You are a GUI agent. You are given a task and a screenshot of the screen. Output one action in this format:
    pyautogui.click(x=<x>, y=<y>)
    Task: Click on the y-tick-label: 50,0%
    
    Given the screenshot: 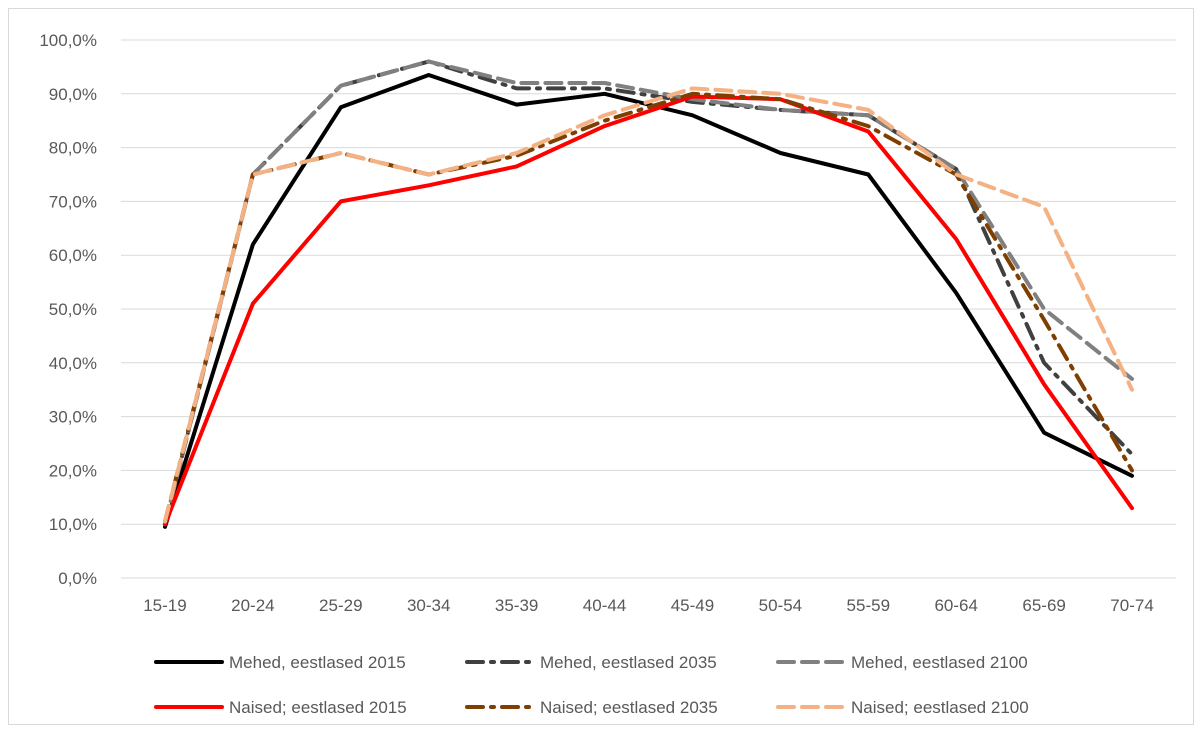 What is the action you would take?
    pyautogui.click(x=73, y=309)
    